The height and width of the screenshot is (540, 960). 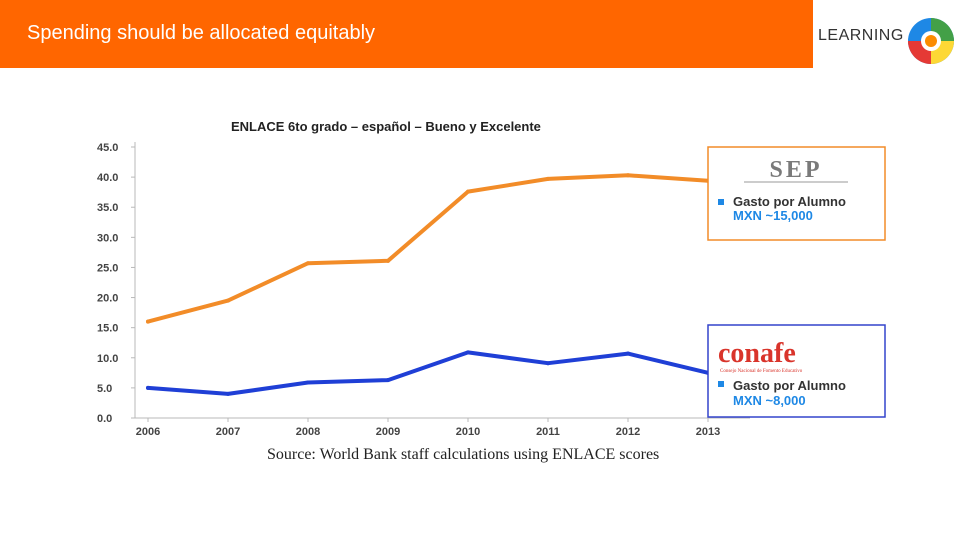 What do you see at coordinates (761, 371) in the screenshot?
I see `conafe-logo-subtitle: Consejo Nacional de Fomento Educativo` at bounding box center [761, 371].